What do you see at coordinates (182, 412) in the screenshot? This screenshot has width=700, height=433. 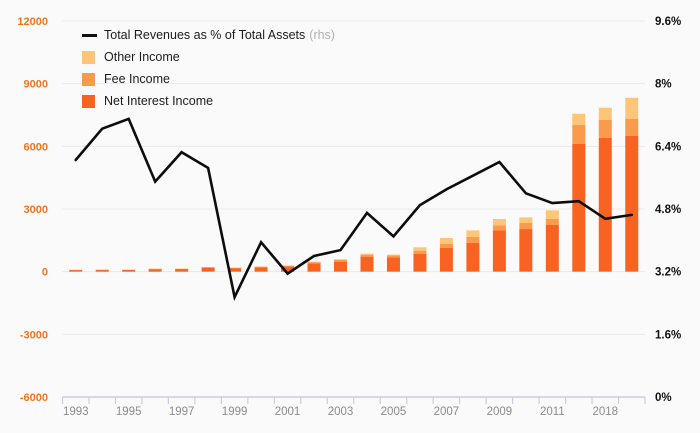 I see `x-axis-label: 1997` at bounding box center [182, 412].